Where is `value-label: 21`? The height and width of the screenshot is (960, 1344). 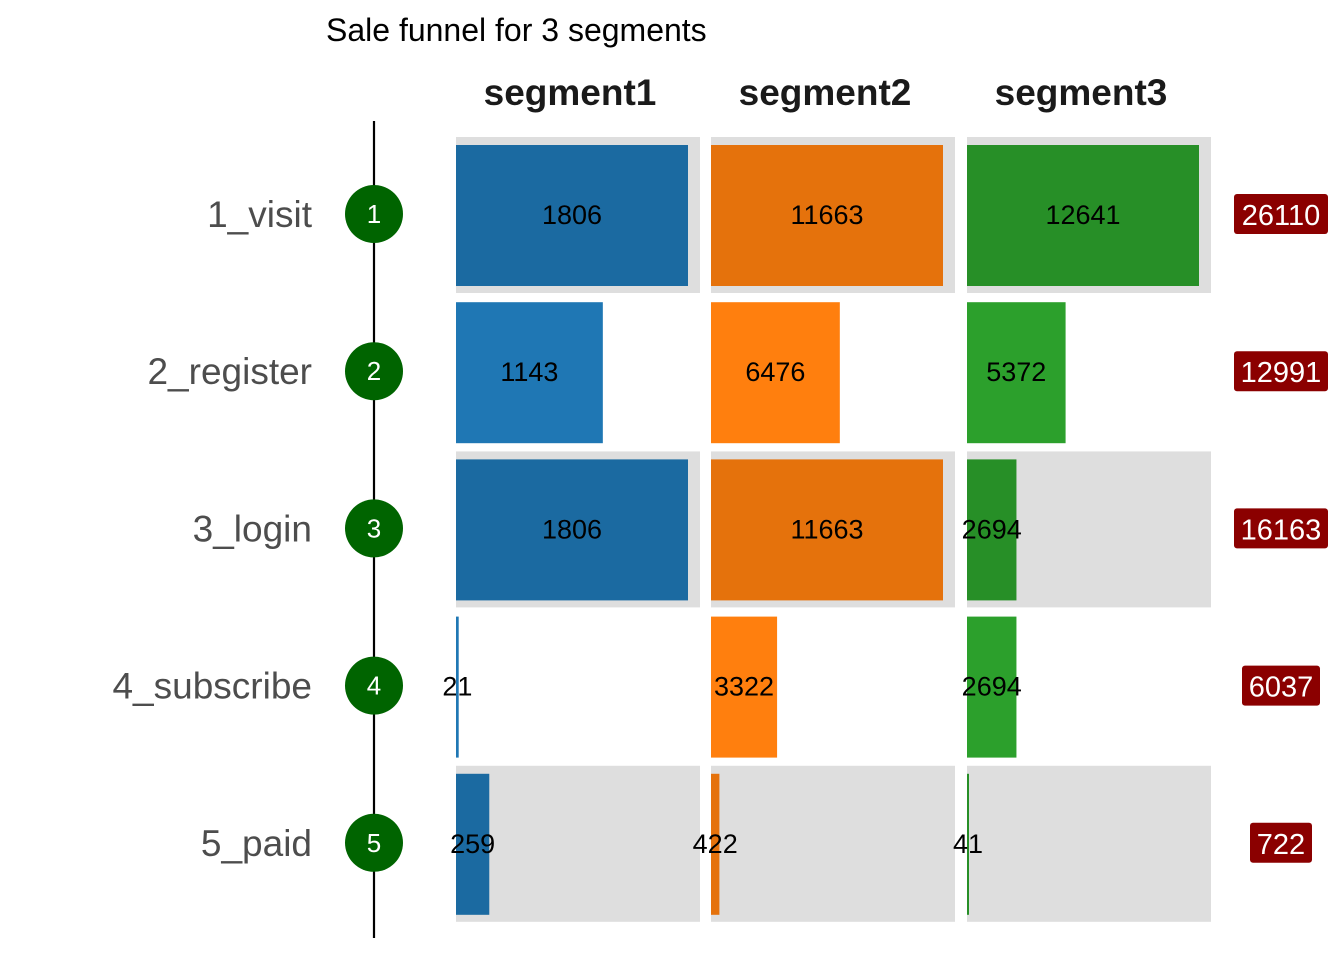 value-label: 21 is located at coordinates (457, 687).